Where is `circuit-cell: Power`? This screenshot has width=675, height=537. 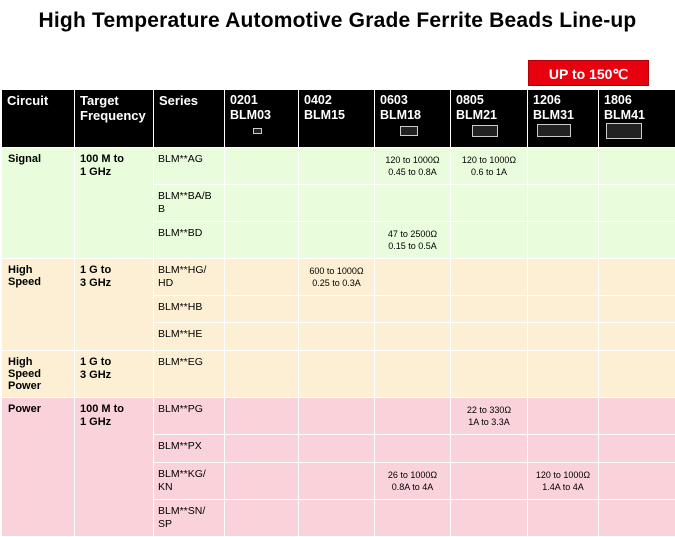
circuit-cell: Power is located at coordinates (38, 467).